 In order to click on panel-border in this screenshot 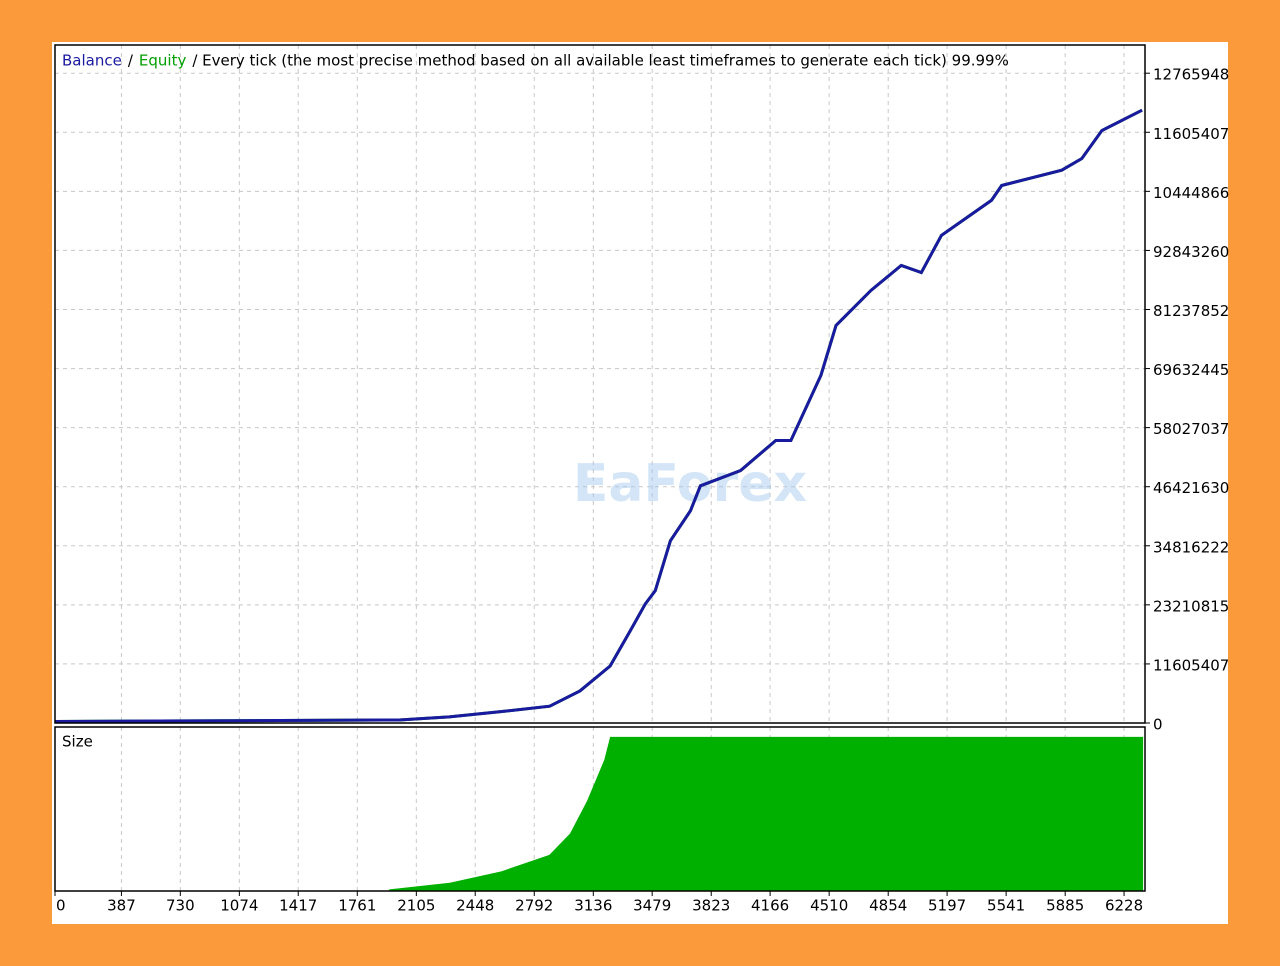, I will do `click(600, 809)`.